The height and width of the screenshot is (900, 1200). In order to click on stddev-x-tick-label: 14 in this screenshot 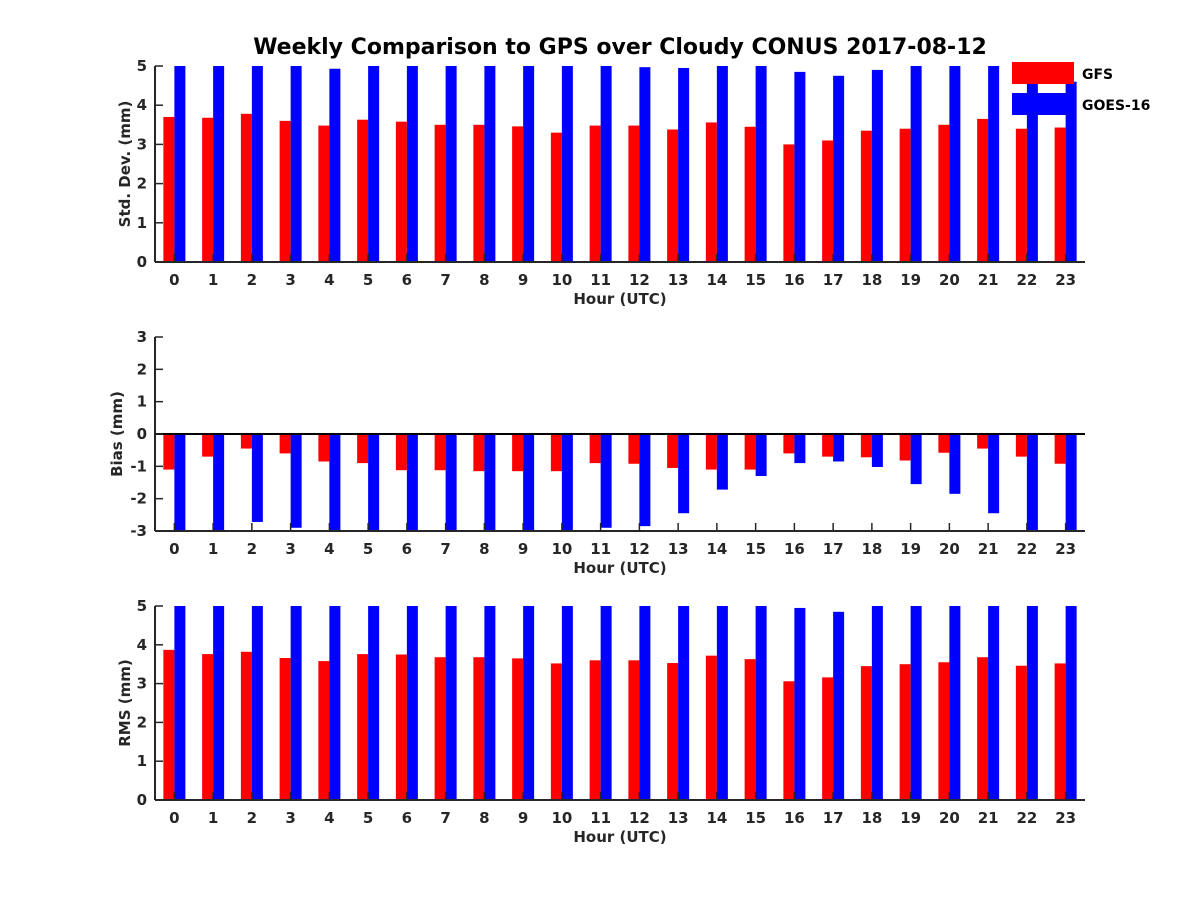, I will do `click(716, 280)`.